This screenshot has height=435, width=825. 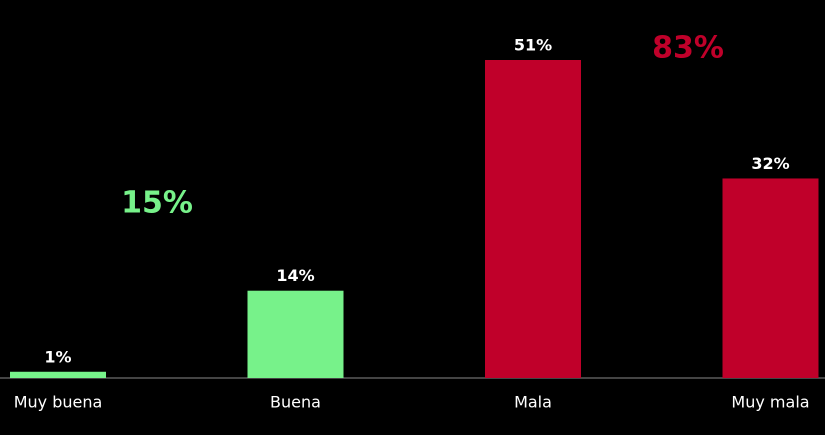 I want to click on value-label: 51%, so click(x=533, y=45).